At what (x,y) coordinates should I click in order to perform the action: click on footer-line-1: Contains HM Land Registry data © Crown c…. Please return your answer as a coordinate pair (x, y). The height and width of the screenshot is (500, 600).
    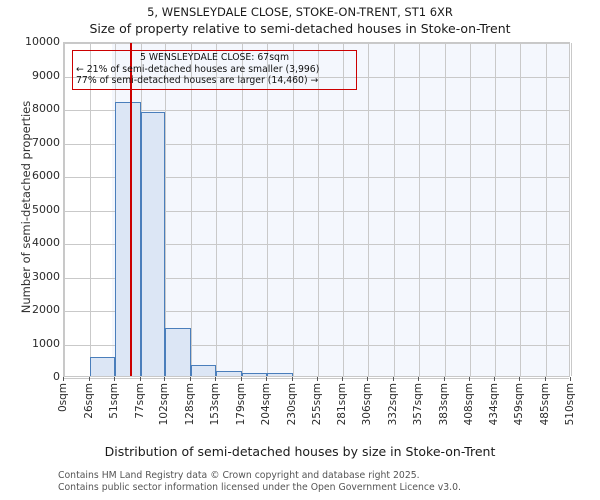
    Looking at the image, I should click on (239, 475).